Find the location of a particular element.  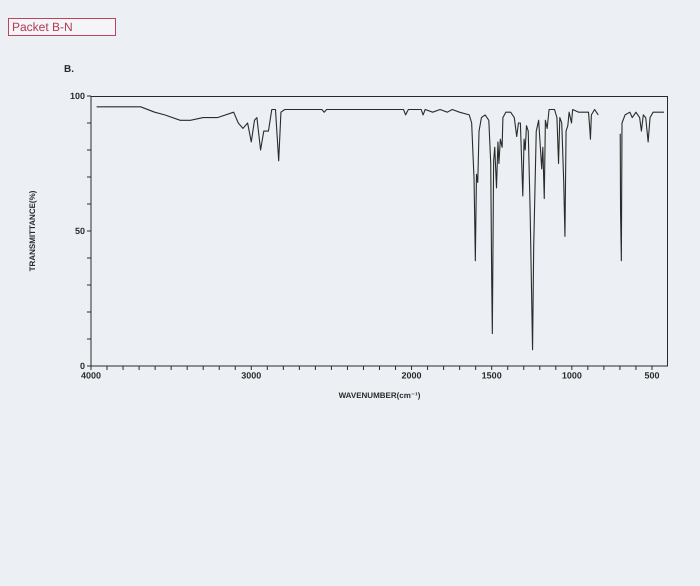

x-tick-label: 4000 is located at coordinates (91, 375).